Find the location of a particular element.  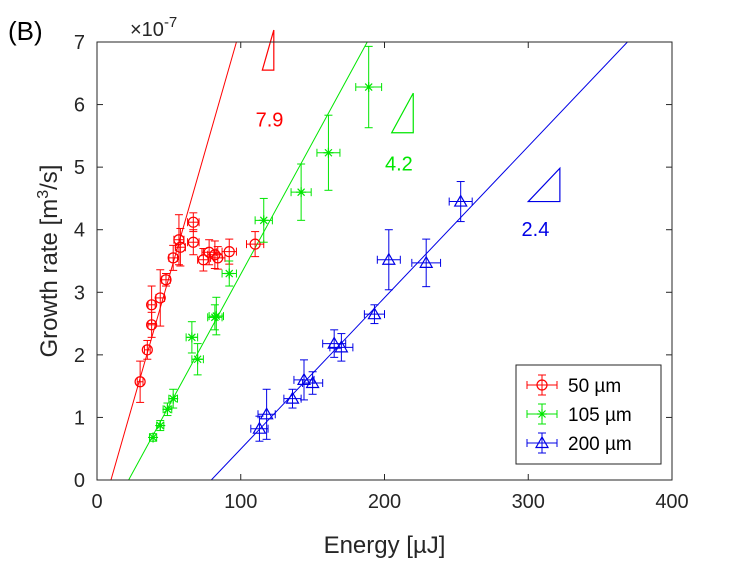

x-axis-title: Energy [µJ] is located at coordinates (385, 545).